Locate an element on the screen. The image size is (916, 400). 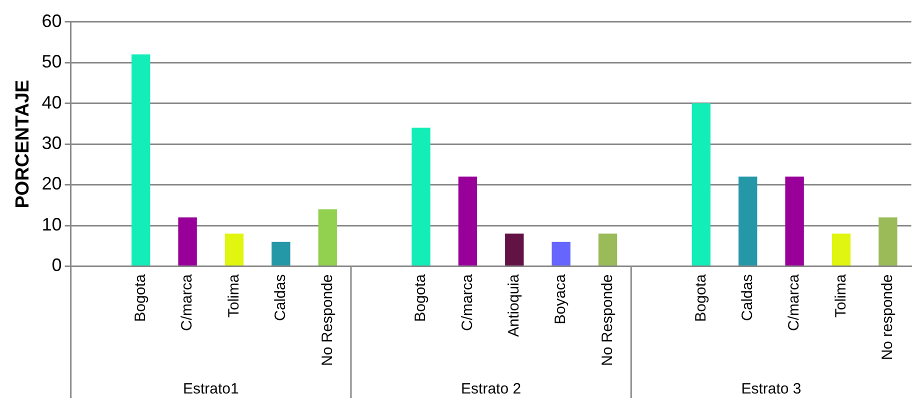
y-tick-label: 30 is located at coordinates (52, 143).